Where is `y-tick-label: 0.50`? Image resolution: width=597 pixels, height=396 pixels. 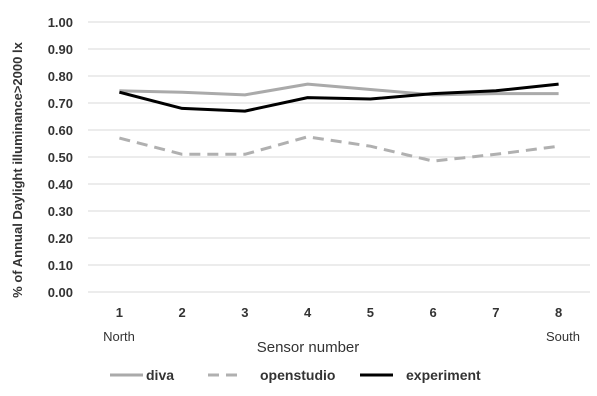 y-tick-label: 0.50 is located at coordinates (60, 157).